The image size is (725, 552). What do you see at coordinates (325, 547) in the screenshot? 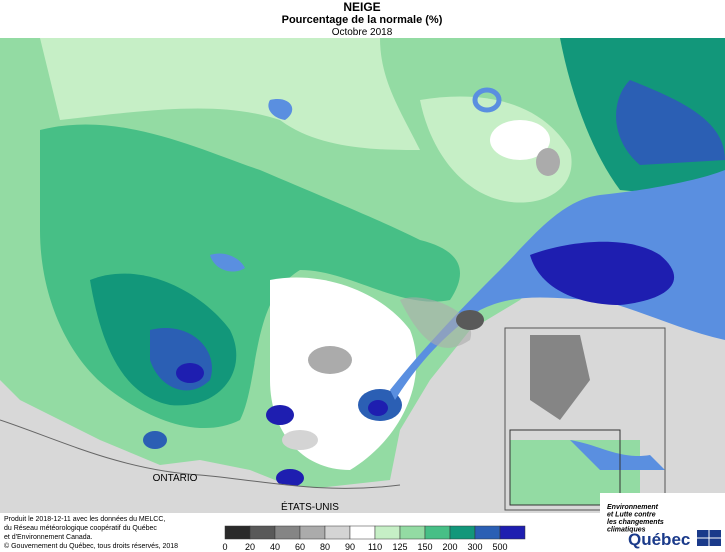
I see `legend-label: 80` at bounding box center [325, 547].